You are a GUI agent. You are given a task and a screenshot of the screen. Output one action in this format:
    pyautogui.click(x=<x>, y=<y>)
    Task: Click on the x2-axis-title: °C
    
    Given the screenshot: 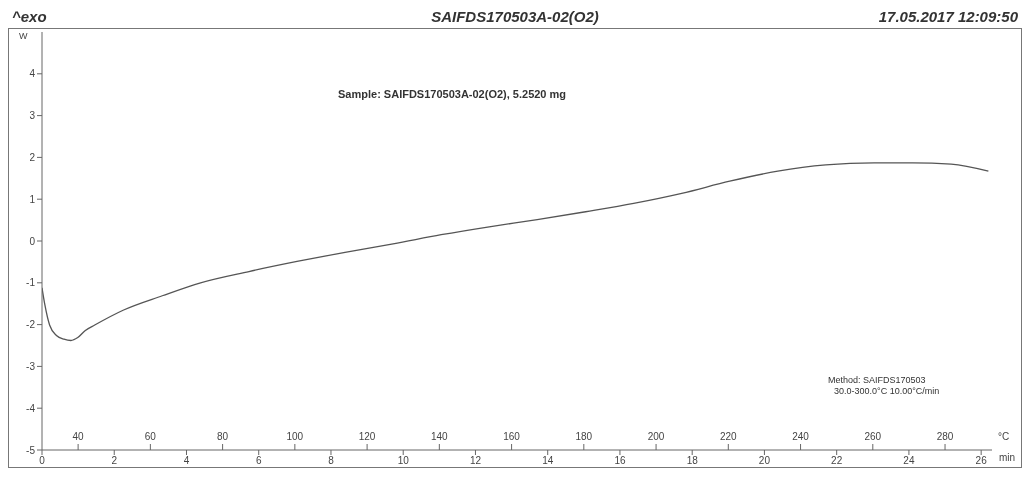 What is the action you would take?
    pyautogui.click(x=1004, y=436)
    